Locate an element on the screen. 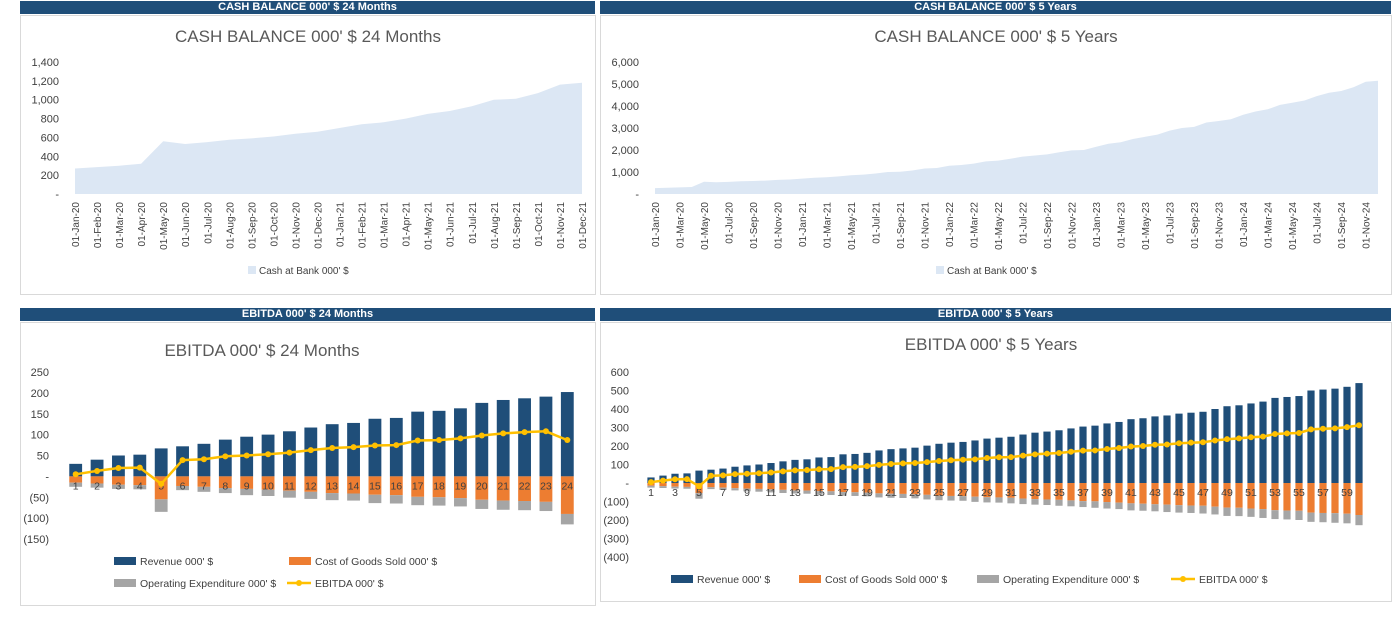 The image size is (1393, 617). chart-title: CASH BALANCE 000' $ 5 Years is located at coordinates (995, 36).